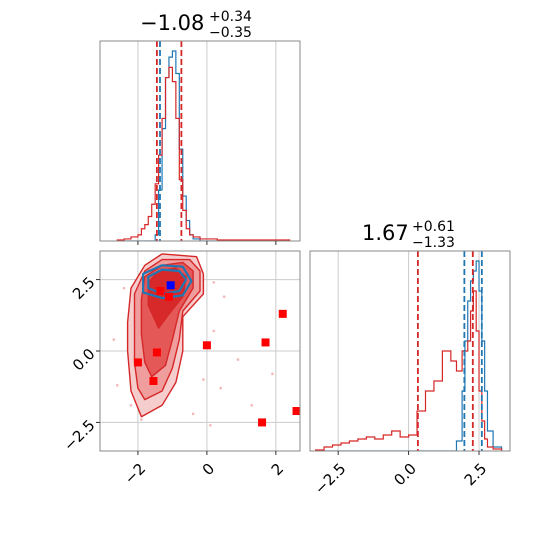 This screenshot has height=550, width=550. Describe the element at coordinates (330, 479) in the screenshot. I see `br-xtick-label-0: −2.5` at that location.